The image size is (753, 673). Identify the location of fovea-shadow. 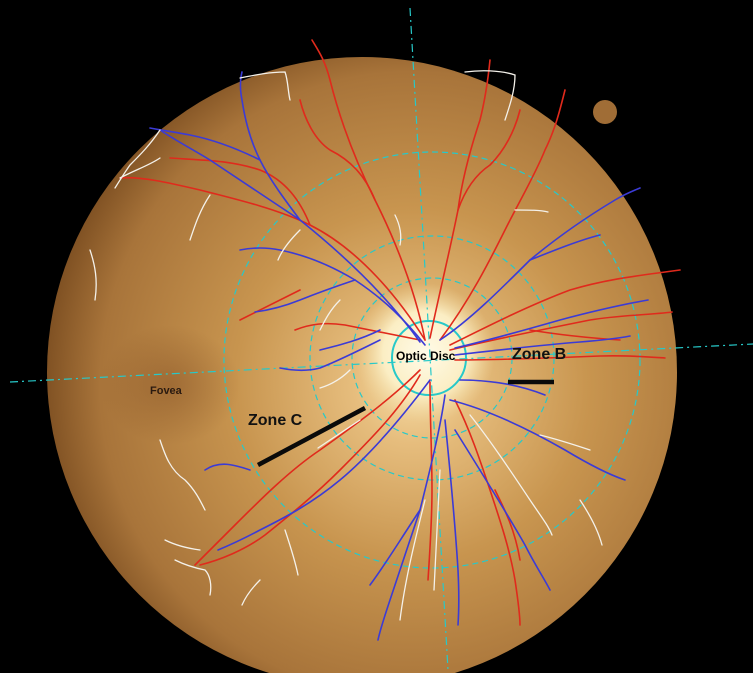
(170, 385).